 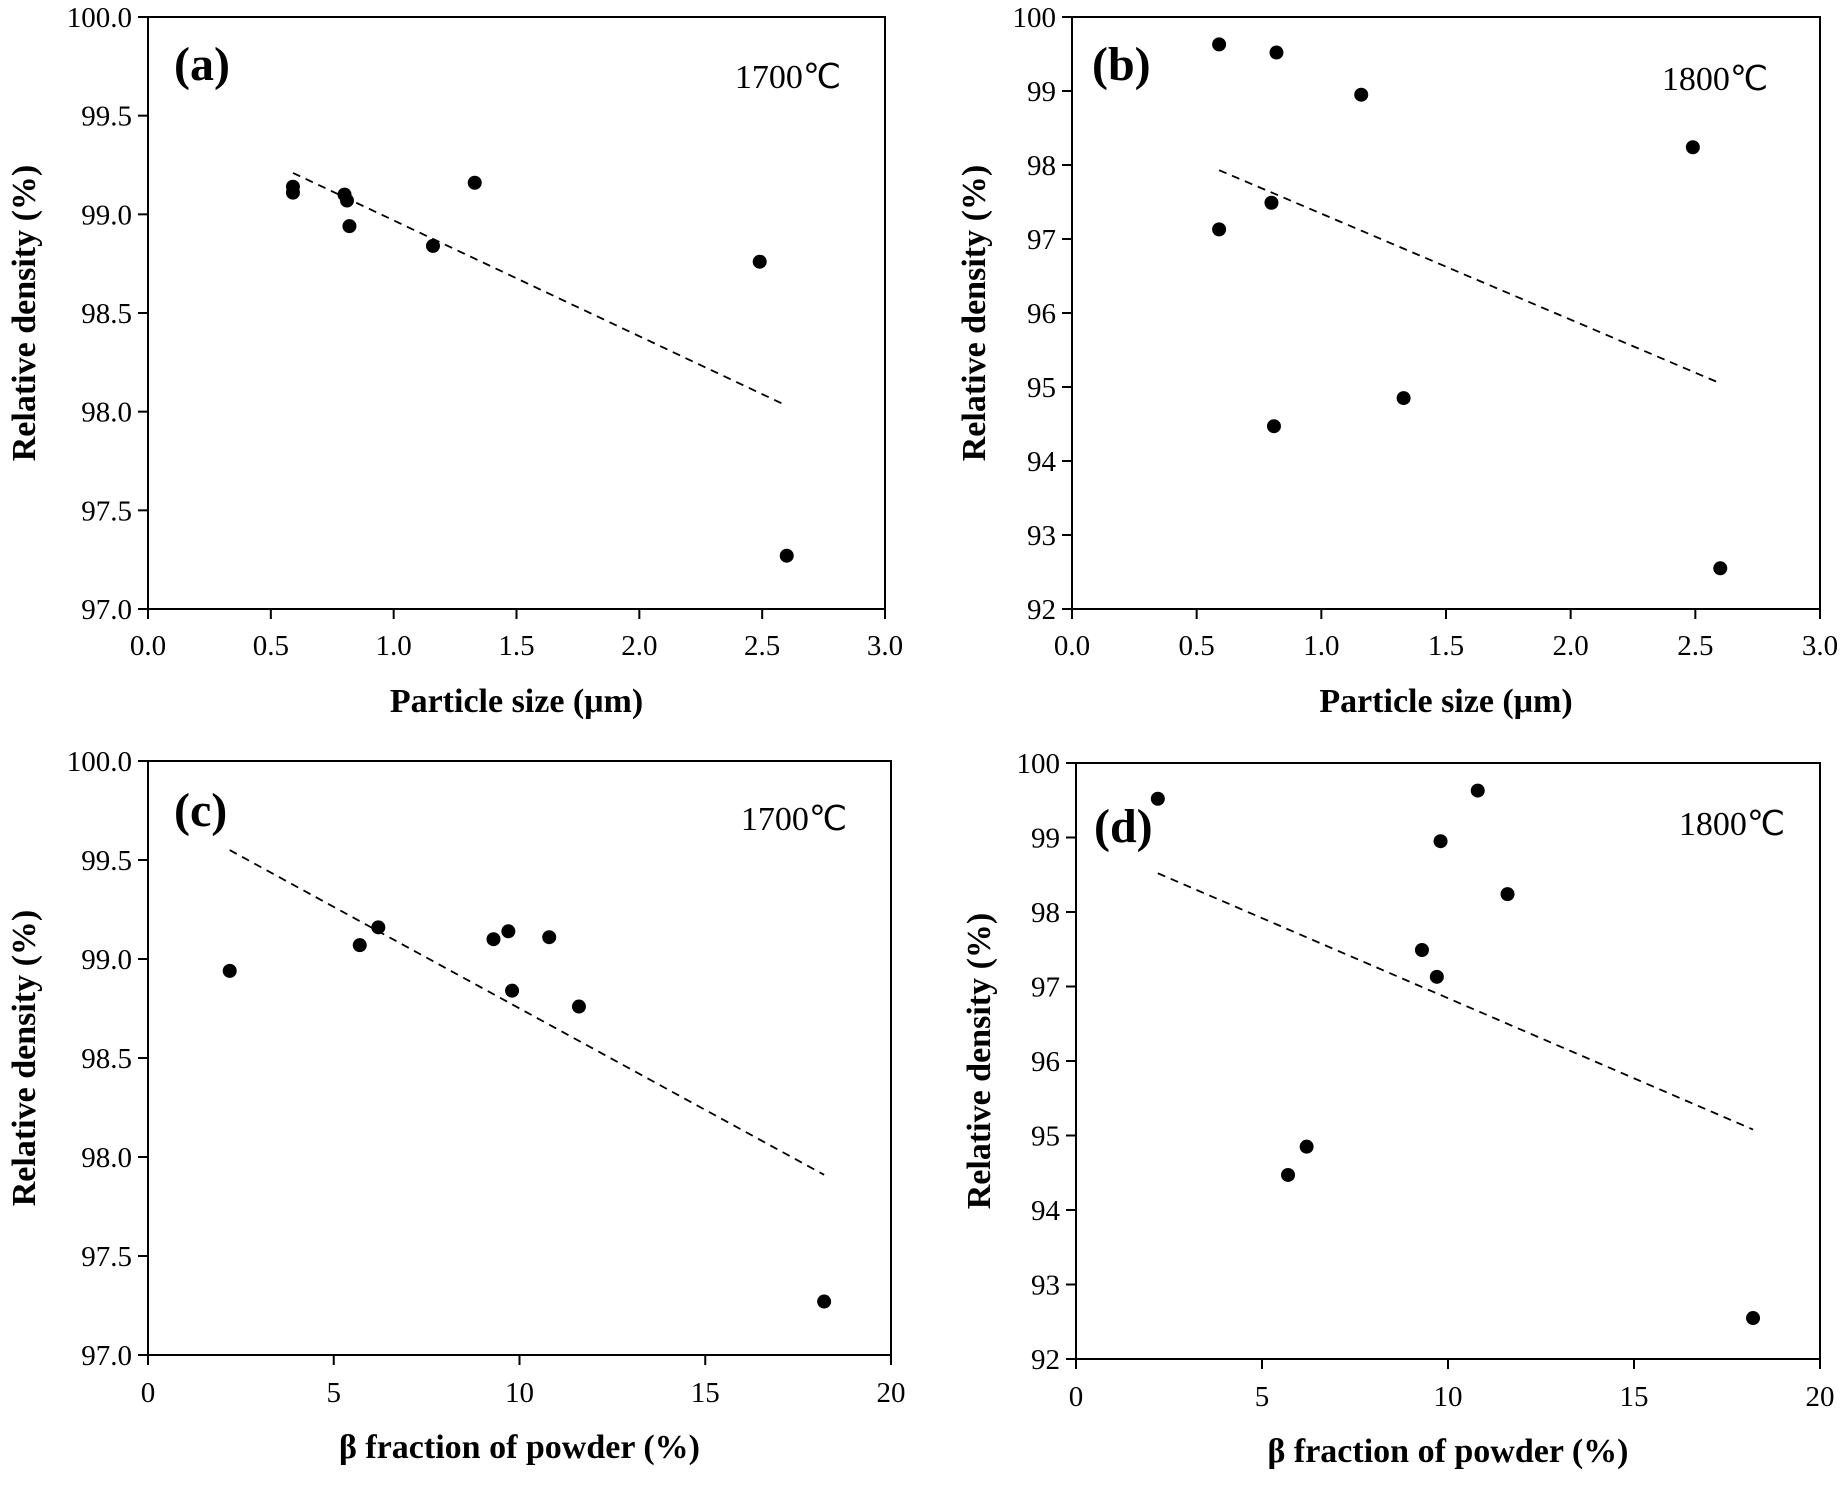 What do you see at coordinates (1455, 1001) in the screenshot?
I see `panel-d-trend-line` at bounding box center [1455, 1001].